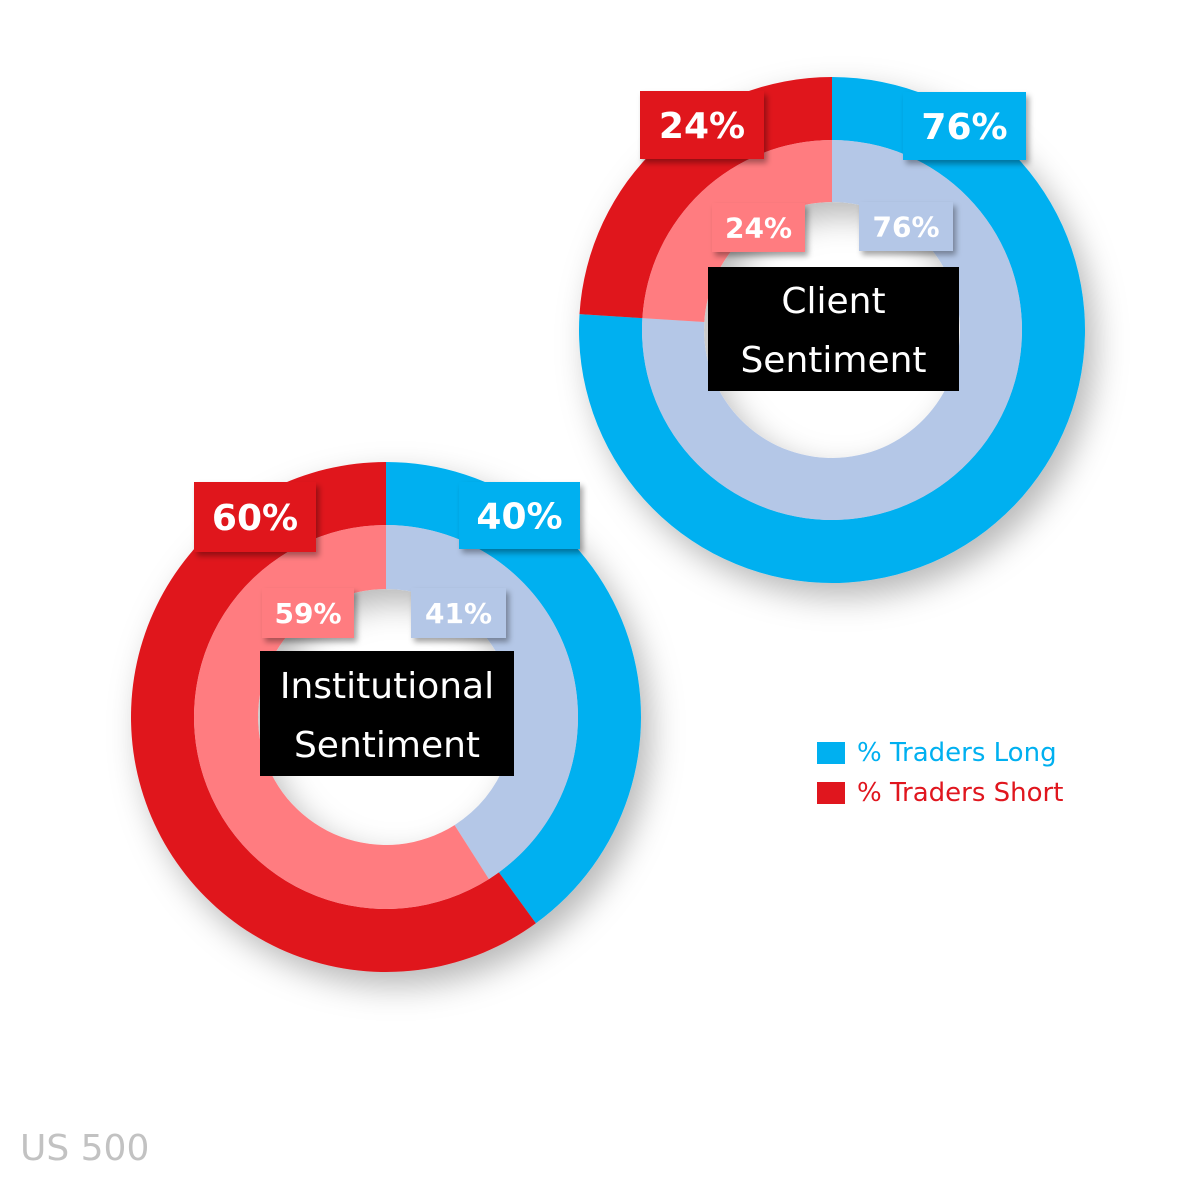 Image resolution: width=1181 pixels, height=1181 pixels. What do you see at coordinates (960, 793) in the screenshot?
I see `legend-label-short: % Traders Short` at bounding box center [960, 793].